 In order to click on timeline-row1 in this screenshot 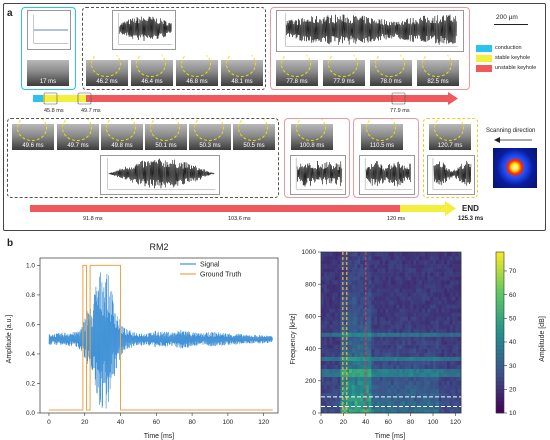, I will do `click(245, 98)`.